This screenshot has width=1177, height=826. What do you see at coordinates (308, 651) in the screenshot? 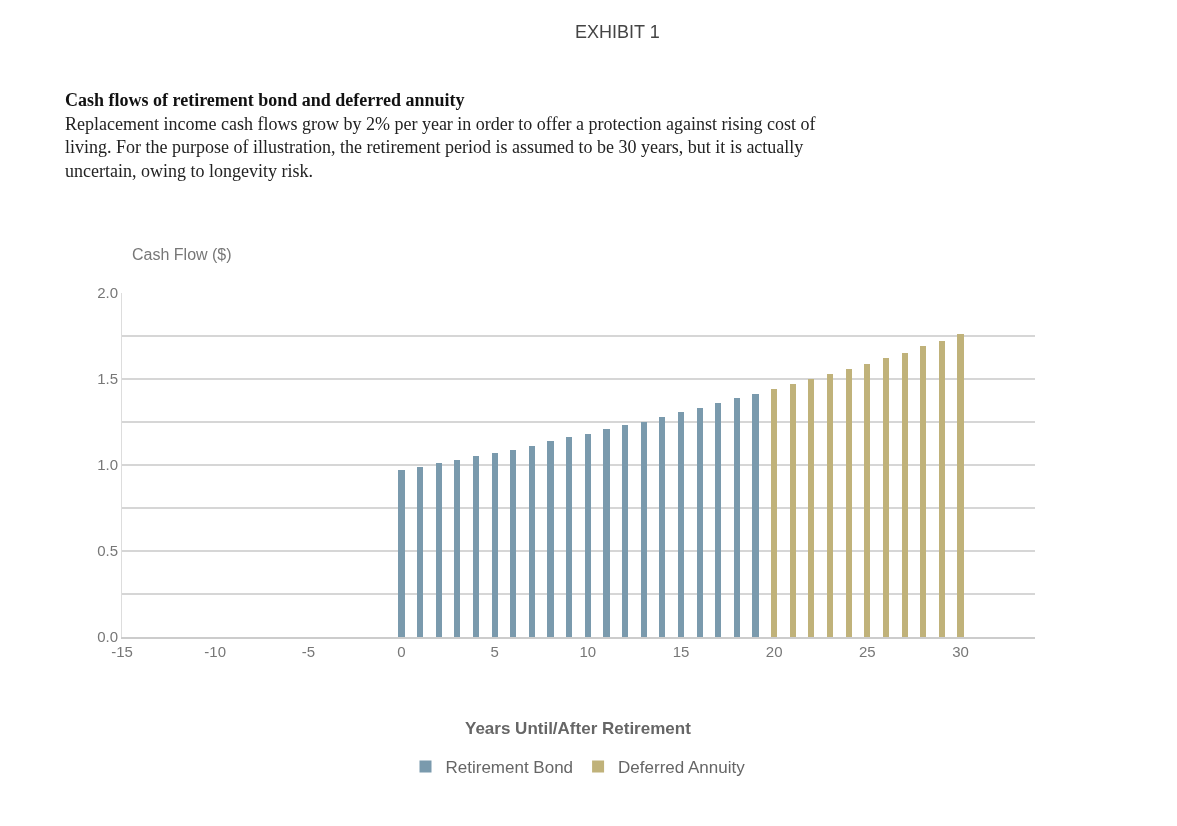
I see `x-tick-label: -5` at bounding box center [308, 651].